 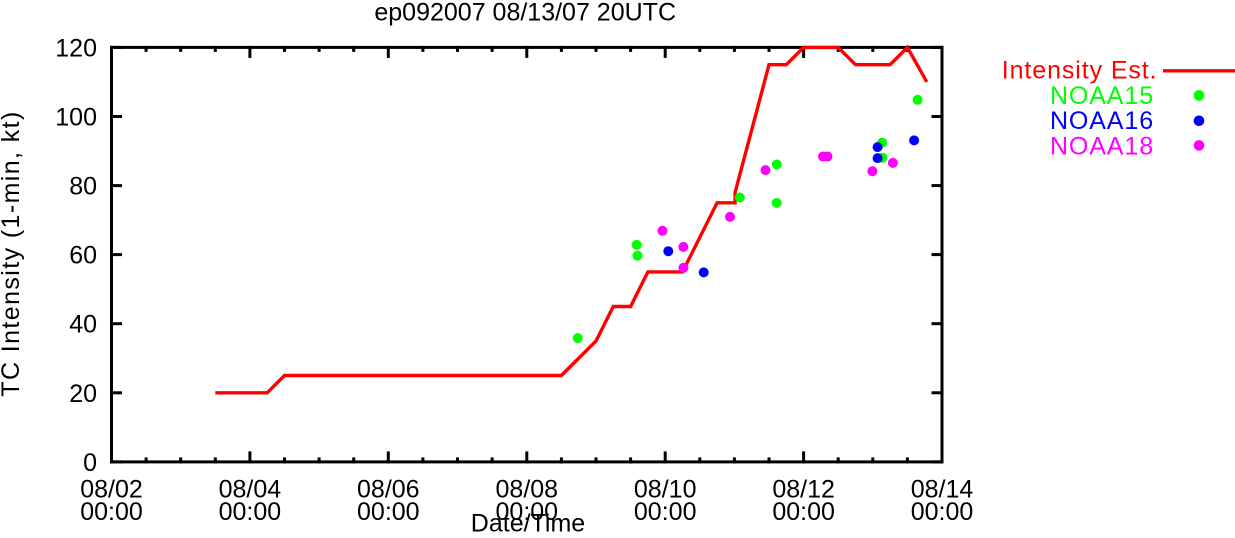 What do you see at coordinates (250, 490) in the screenshot?
I see `svg-text: 08/04` at bounding box center [250, 490].